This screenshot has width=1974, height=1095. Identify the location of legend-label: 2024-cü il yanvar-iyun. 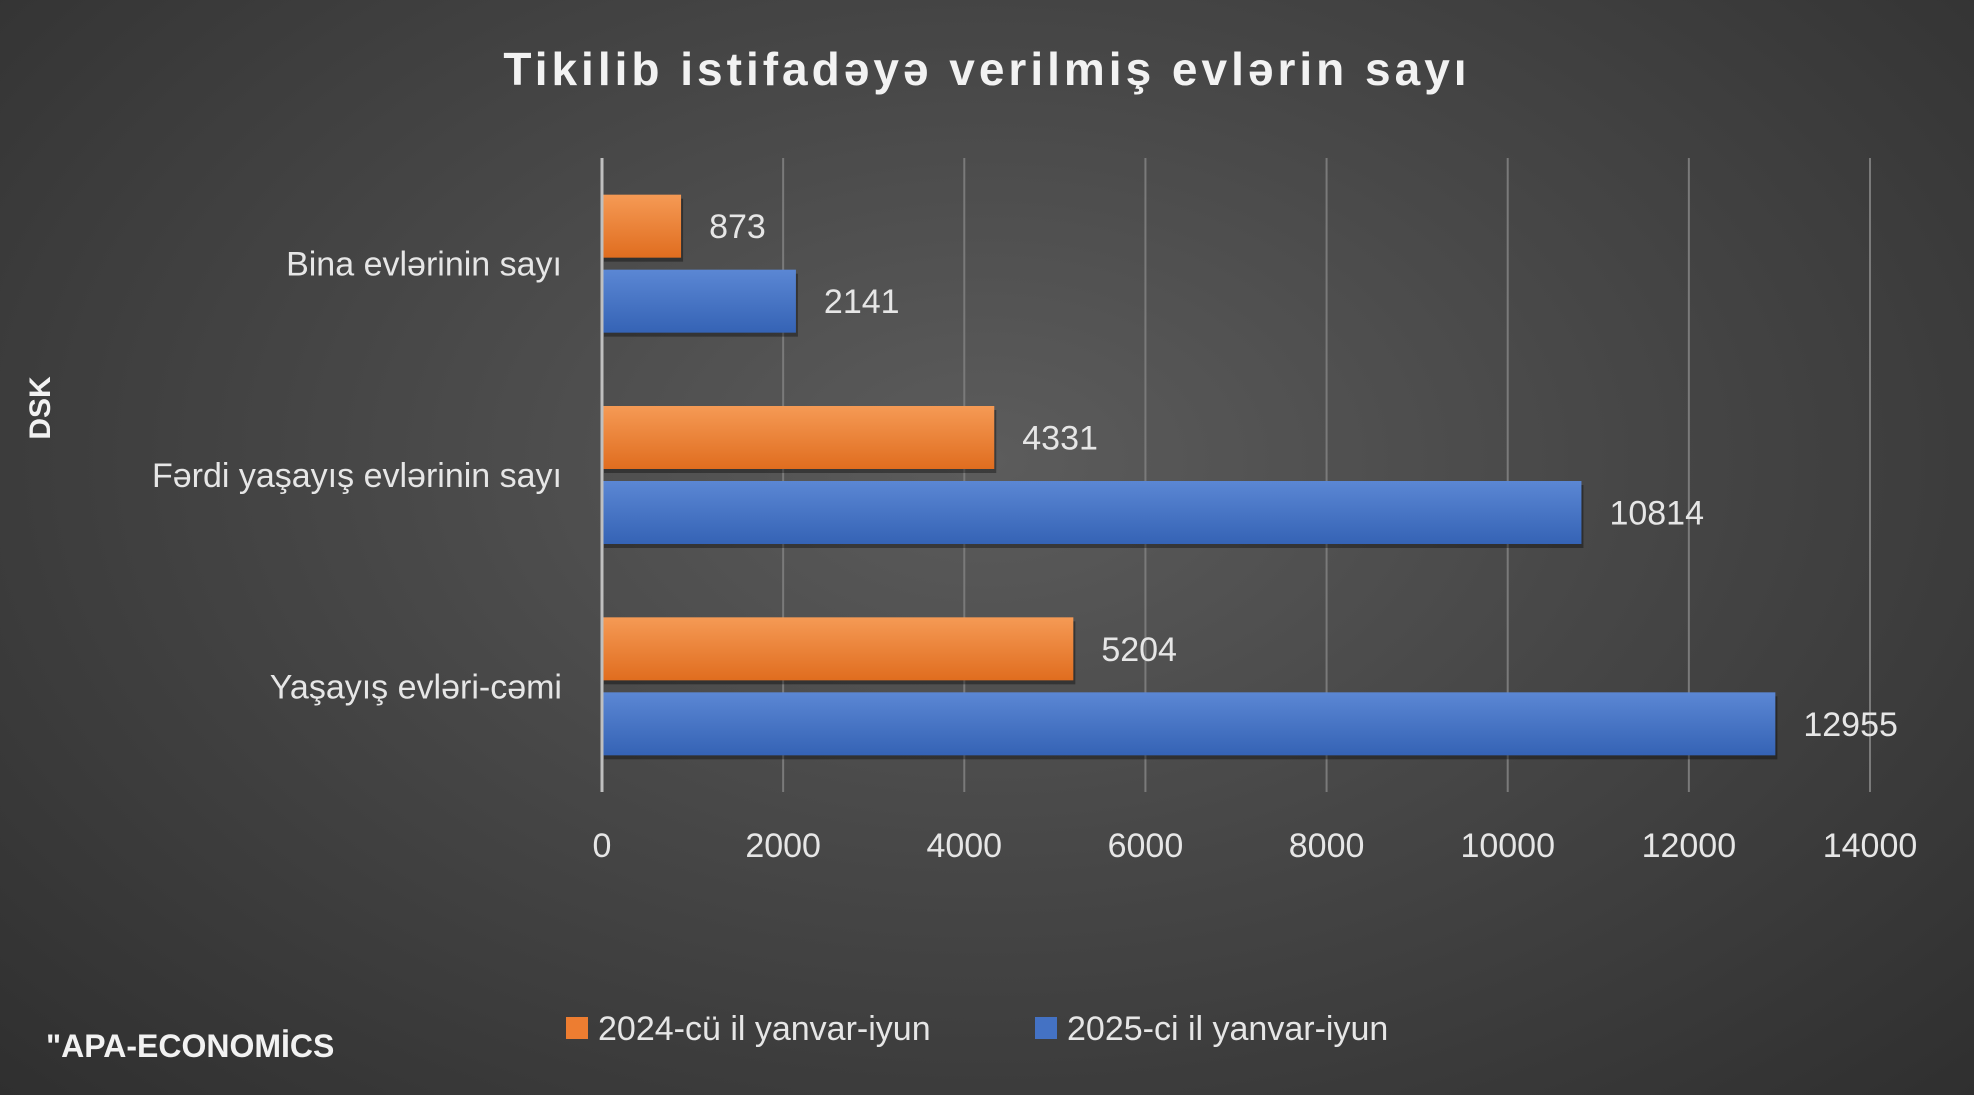
(764, 1029).